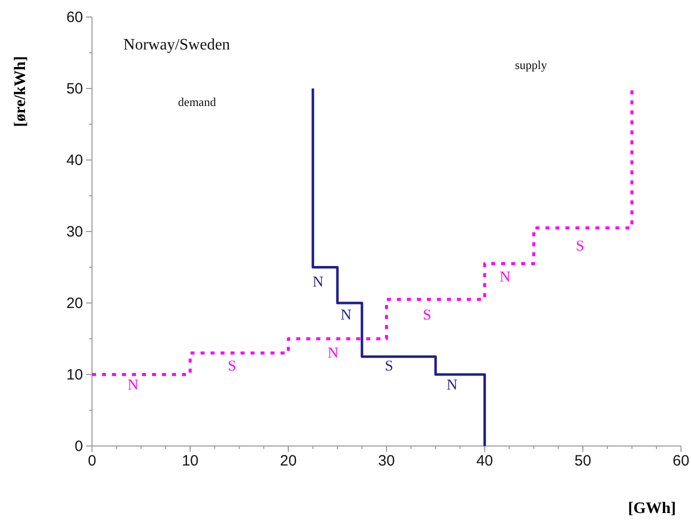  What do you see at coordinates (190, 461) in the screenshot?
I see `x-tick-label: 10` at bounding box center [190, 461].